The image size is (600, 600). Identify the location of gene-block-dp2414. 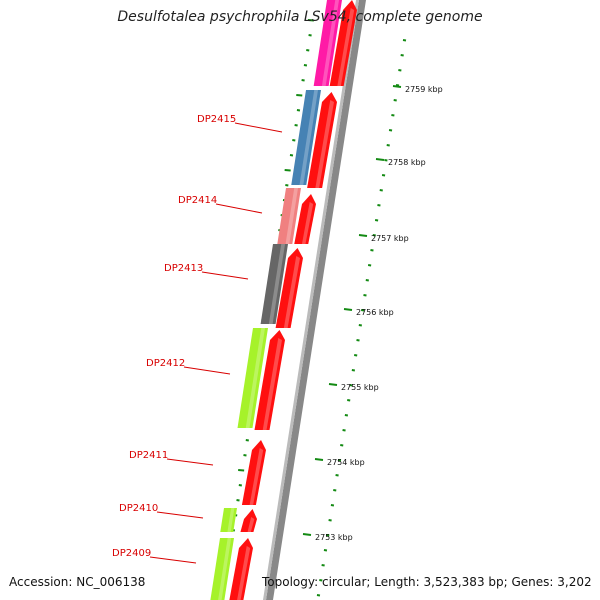
(289, 216).